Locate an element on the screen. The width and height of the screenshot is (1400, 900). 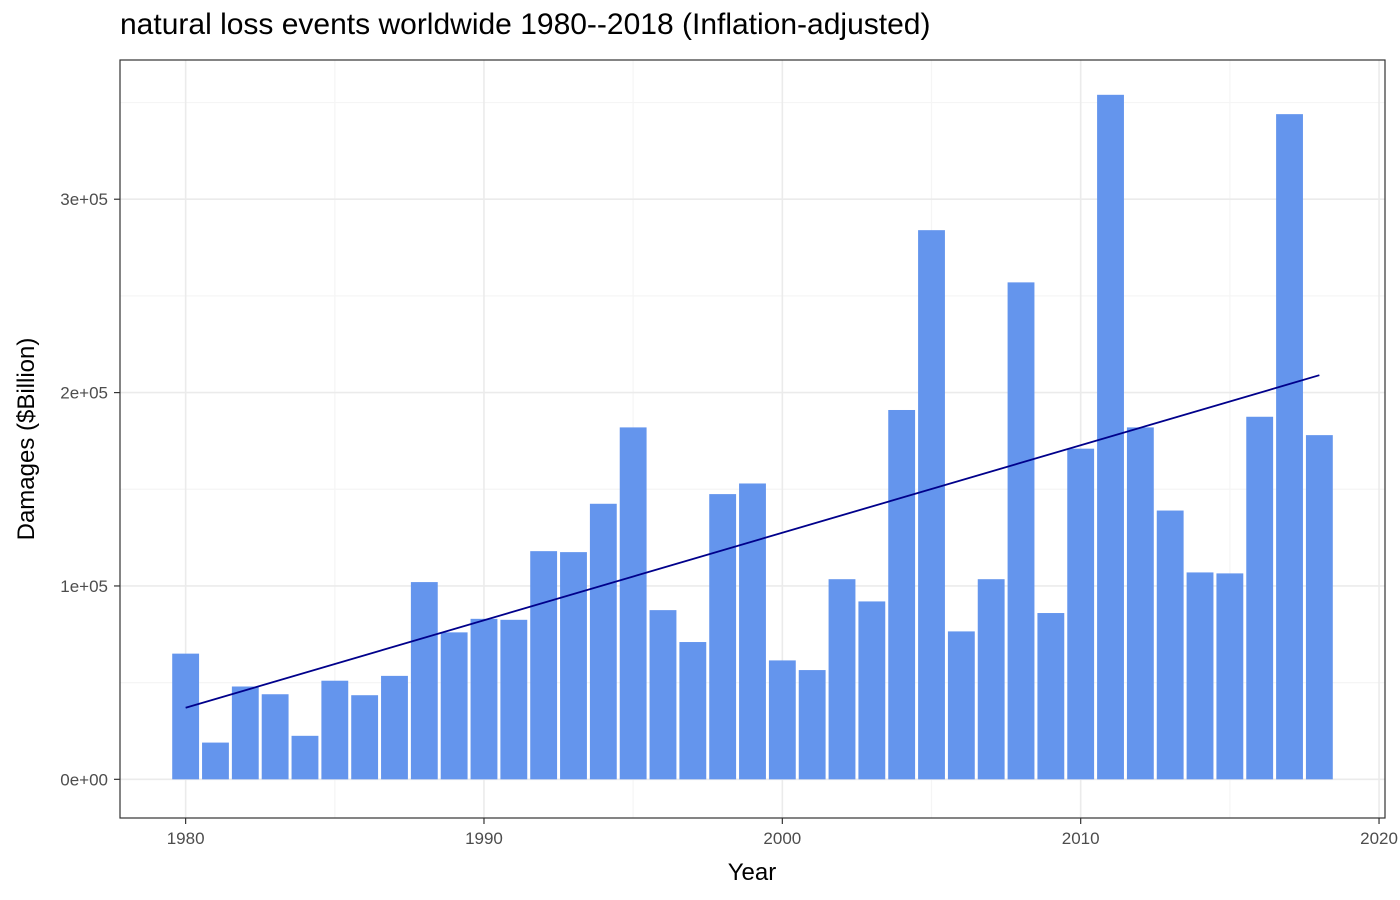
x-axis-title: Year is located at coordinates (752, 872).